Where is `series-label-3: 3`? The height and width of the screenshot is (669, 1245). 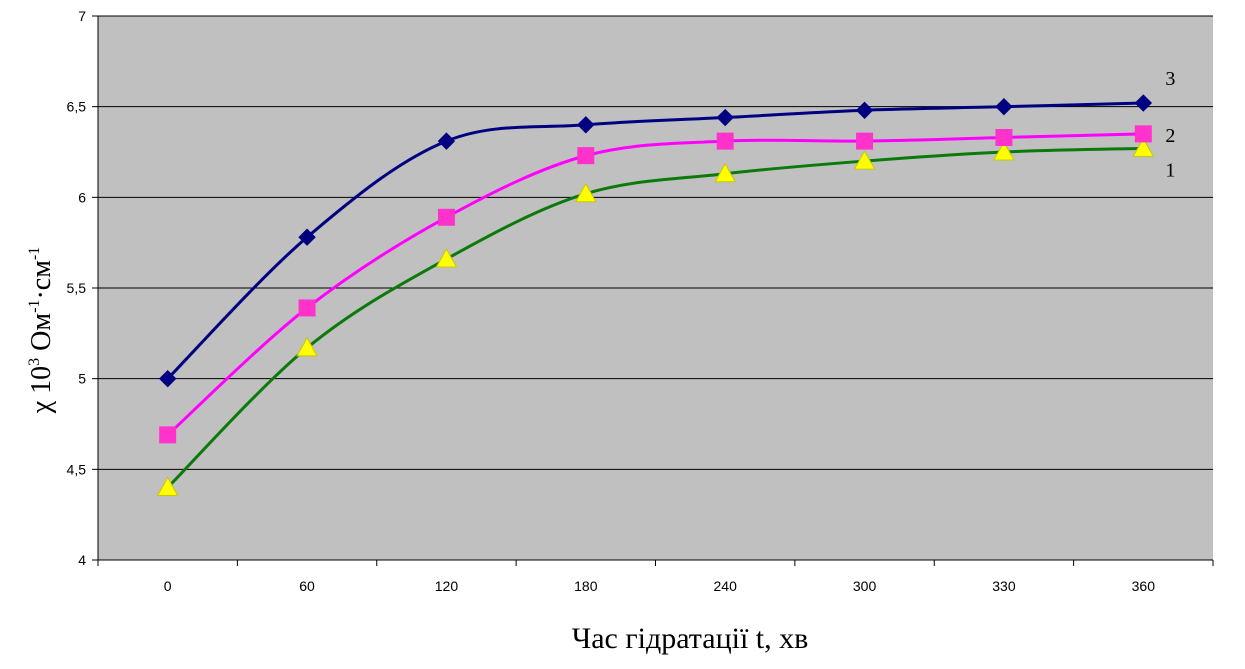 series-label-3: 3 is located at coordinates (1170, 79).